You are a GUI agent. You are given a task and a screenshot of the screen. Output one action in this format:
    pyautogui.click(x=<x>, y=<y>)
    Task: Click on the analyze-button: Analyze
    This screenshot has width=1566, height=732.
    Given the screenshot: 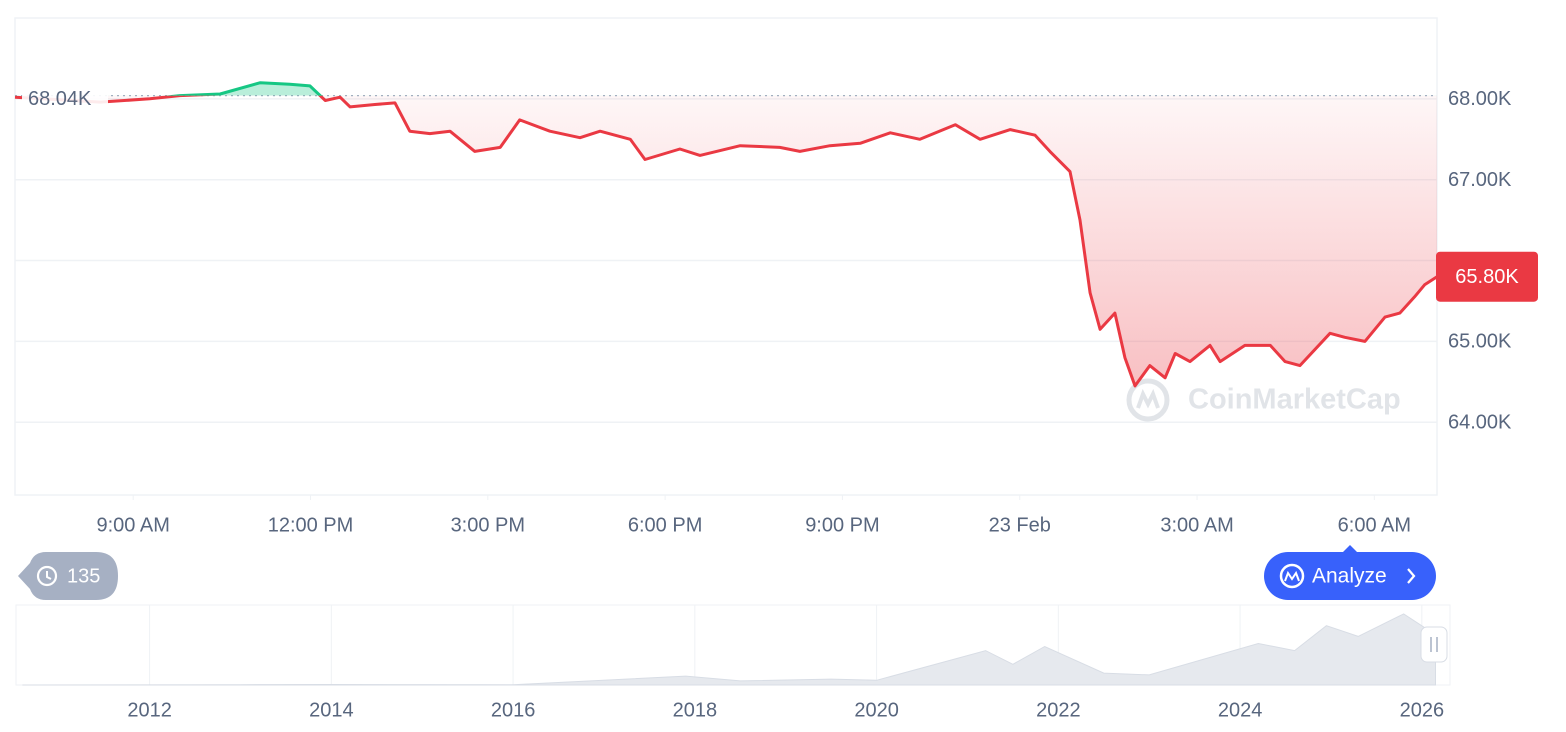 What is the action you would take?
    pyautogui.click(x=1350, y=572)
    